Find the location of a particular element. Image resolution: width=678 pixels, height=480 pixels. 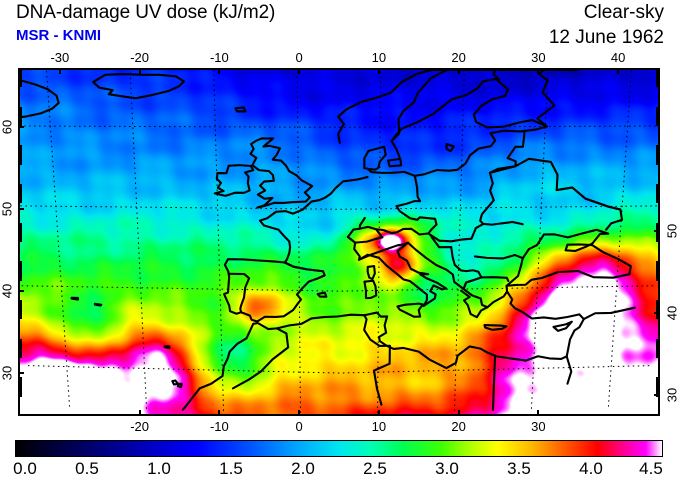

coastline-sardinia is located at coordinates (370, 289).